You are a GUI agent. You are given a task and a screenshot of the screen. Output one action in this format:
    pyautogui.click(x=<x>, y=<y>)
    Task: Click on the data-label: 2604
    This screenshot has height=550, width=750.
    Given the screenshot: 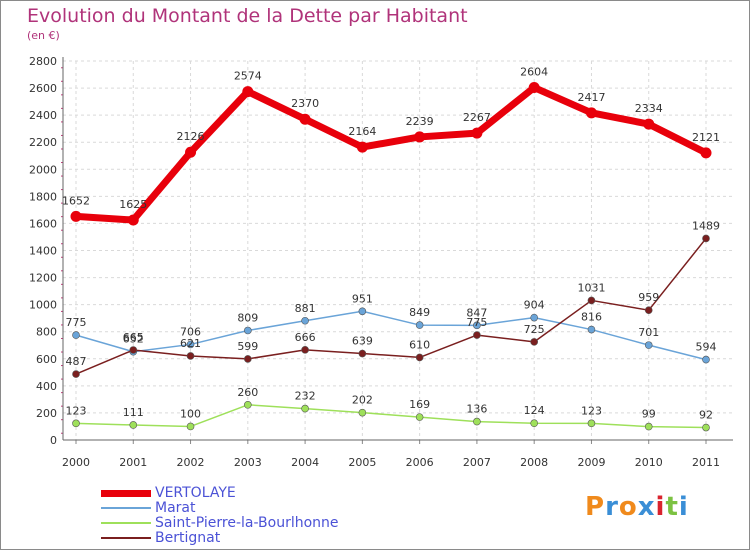 What is the action you would take?
    pyautogui.click(x=534, y=72)
    